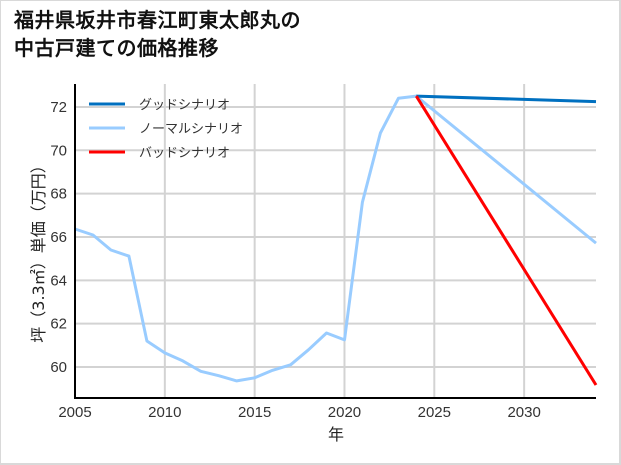 The height and width of the screenshot is (465, 621). What do you see at coordinates (38, 249) in the screenshot?
I see `y-axis-label: 坪（3.3㎡）単価（万円）` at bounding box center [38, 249].